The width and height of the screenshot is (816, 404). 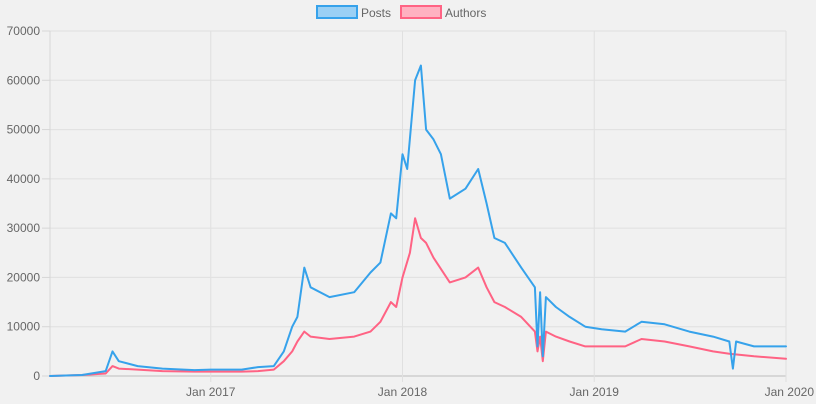 What do you see at coordinates (403, 392) in the screenshot?
I see `x-tick-label: Jan 2018` at bounding box center [403, 392].